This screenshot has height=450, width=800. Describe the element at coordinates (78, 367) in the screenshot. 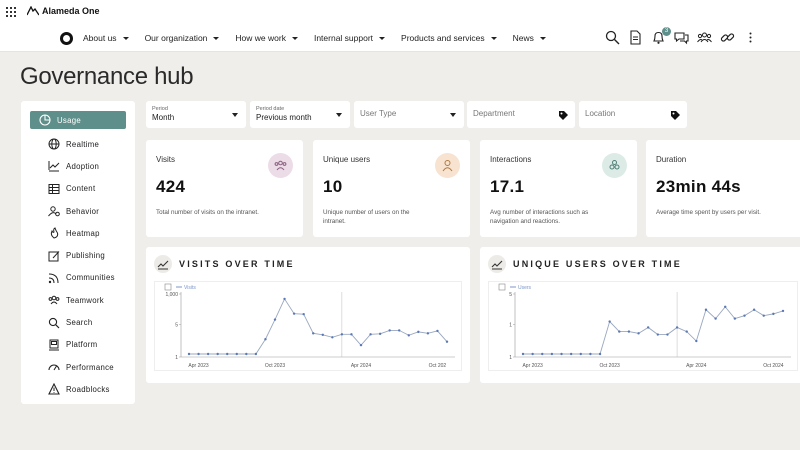

I see `sidebar-item-performance: Performance` at that location.